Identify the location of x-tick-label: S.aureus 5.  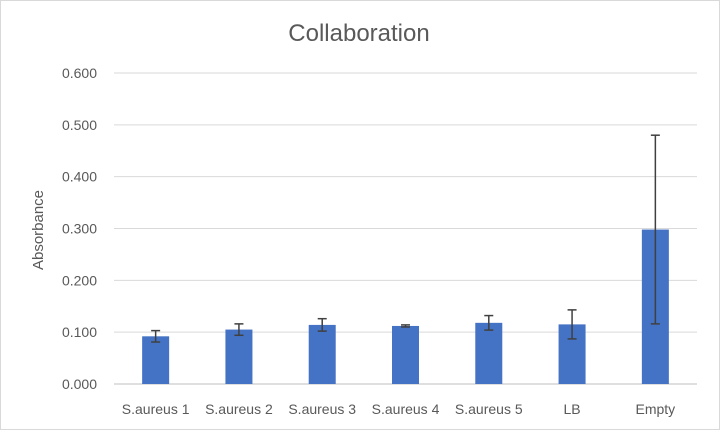
(489, 409).